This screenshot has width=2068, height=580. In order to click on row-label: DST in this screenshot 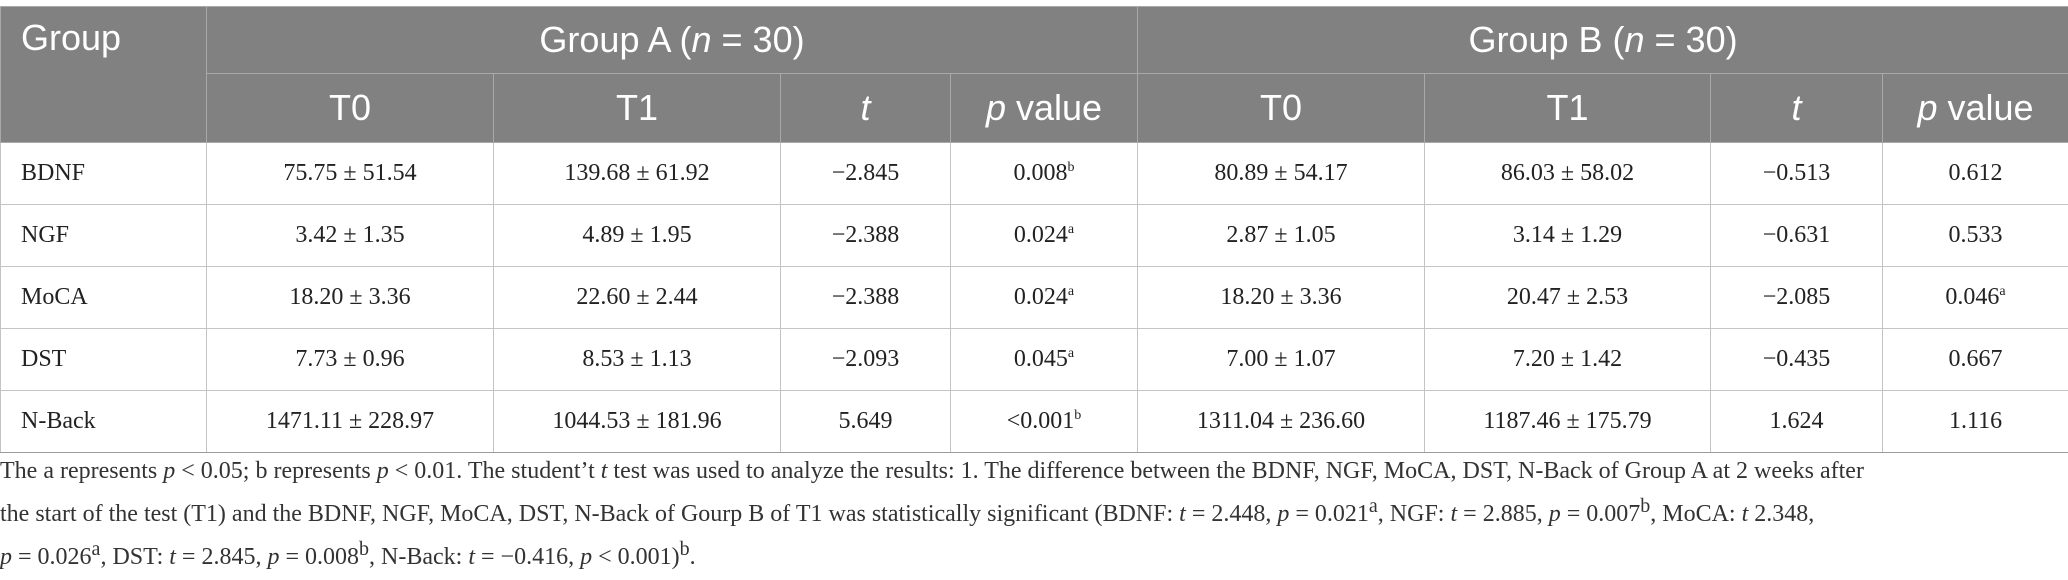, I will do `click(103, 359)`.